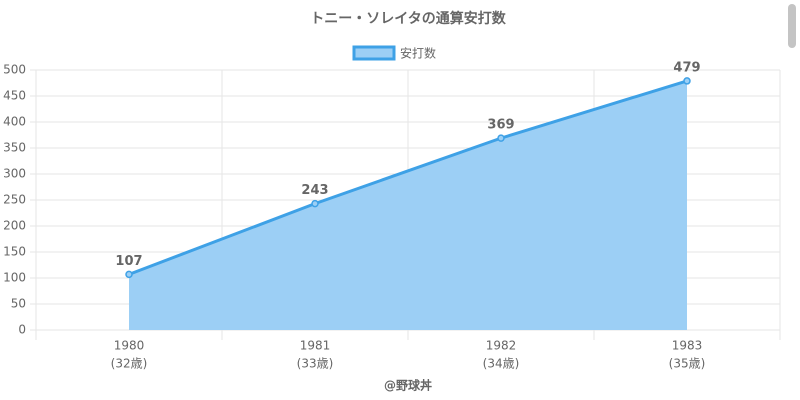 The width and height of the screenshot is (800, 400). I want to click on y-tick-label: 450, so click(14, 96).